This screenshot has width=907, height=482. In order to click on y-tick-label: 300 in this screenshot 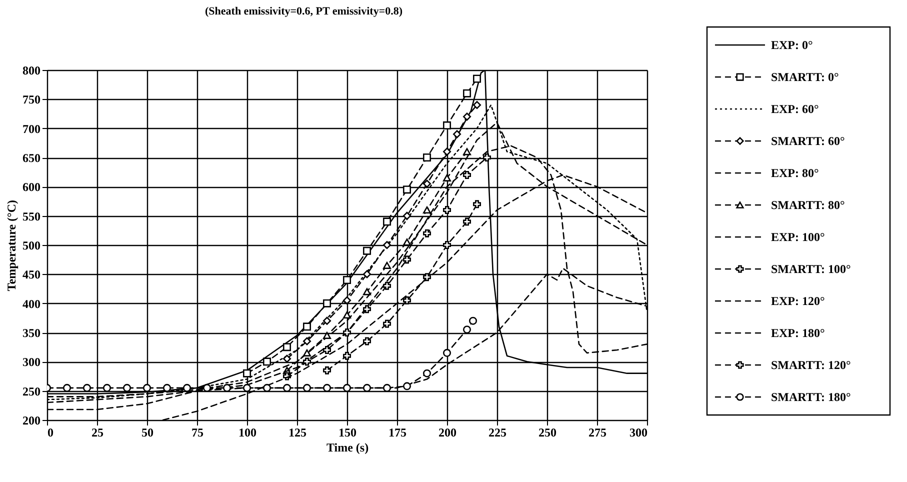, I will do `click(31, 362)`.